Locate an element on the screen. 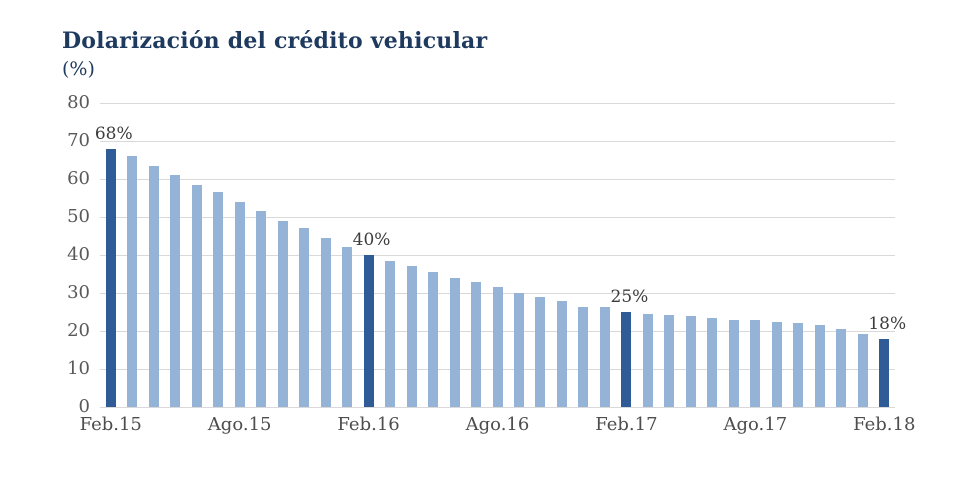  bar-Ago.17 is located at coordinates (755, 363).